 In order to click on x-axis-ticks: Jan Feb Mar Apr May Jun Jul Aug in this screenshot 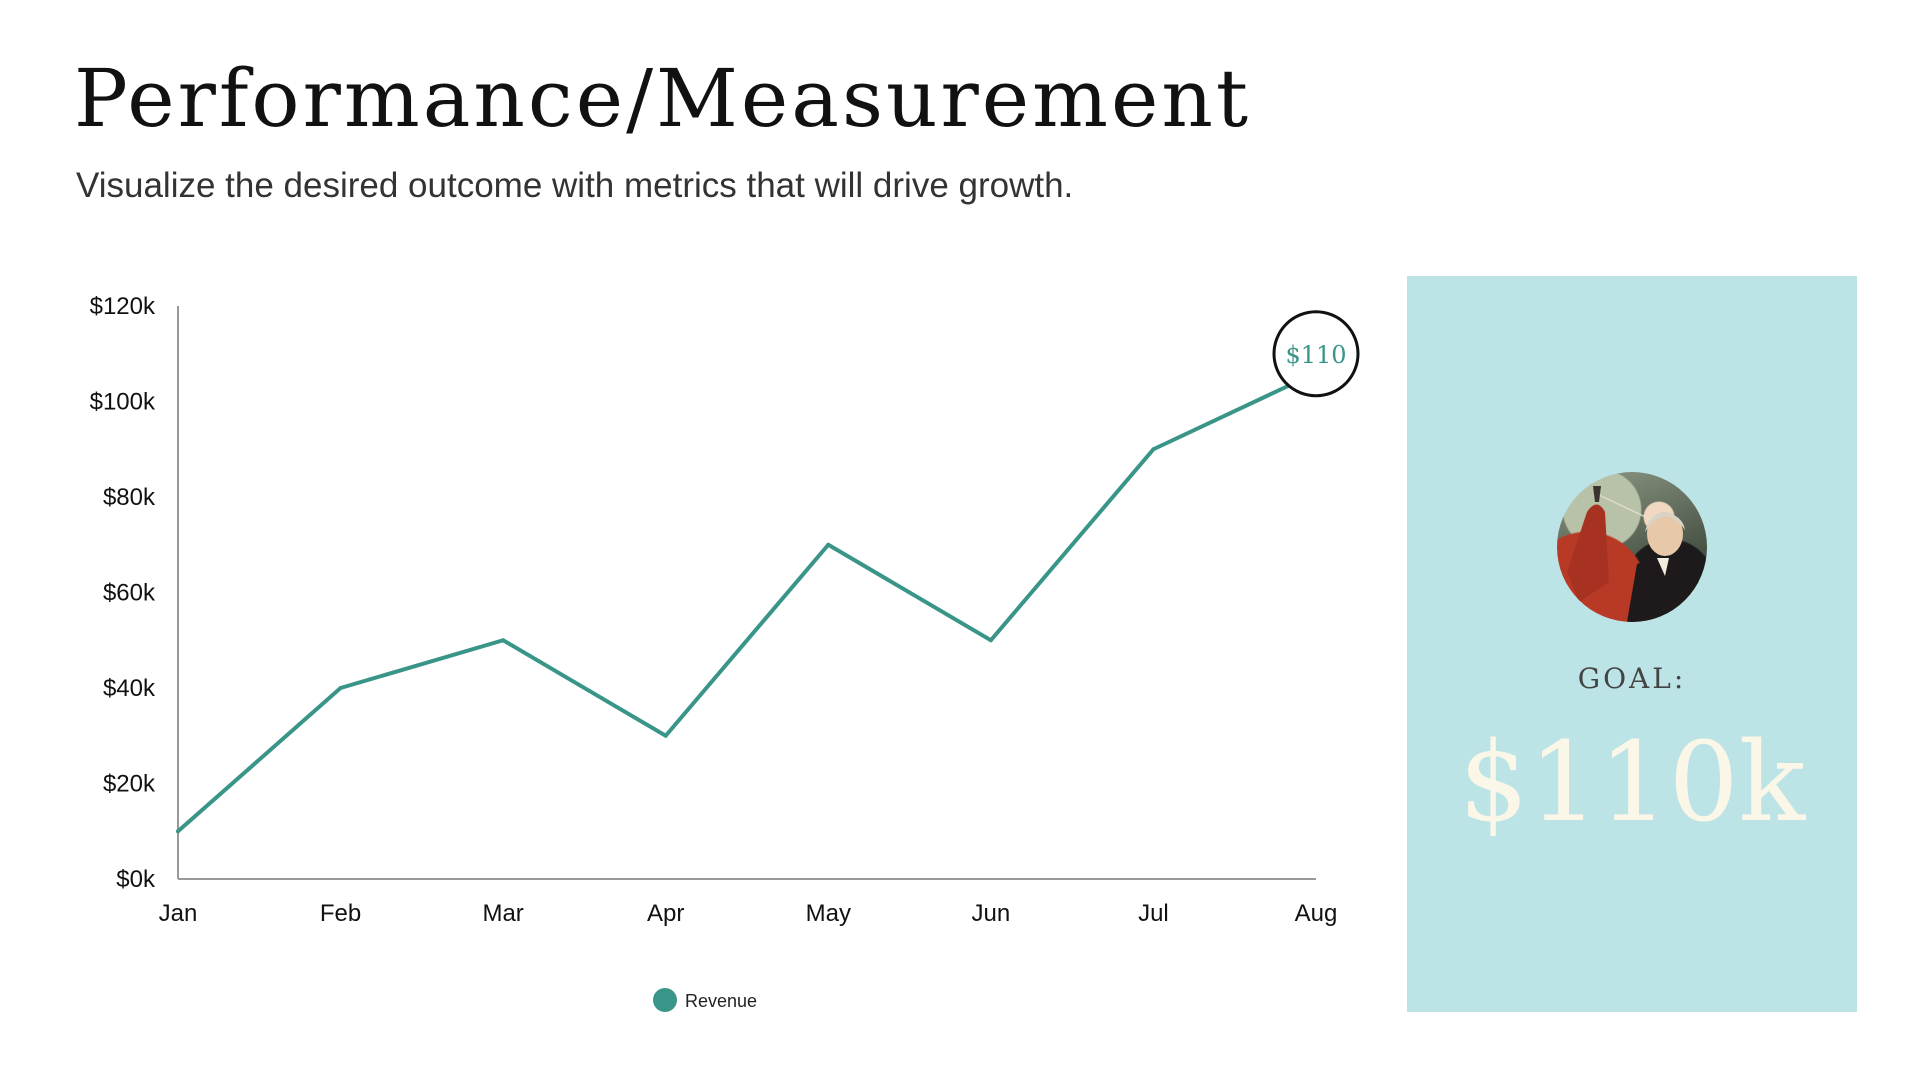, I will do `click(748, 913)`.